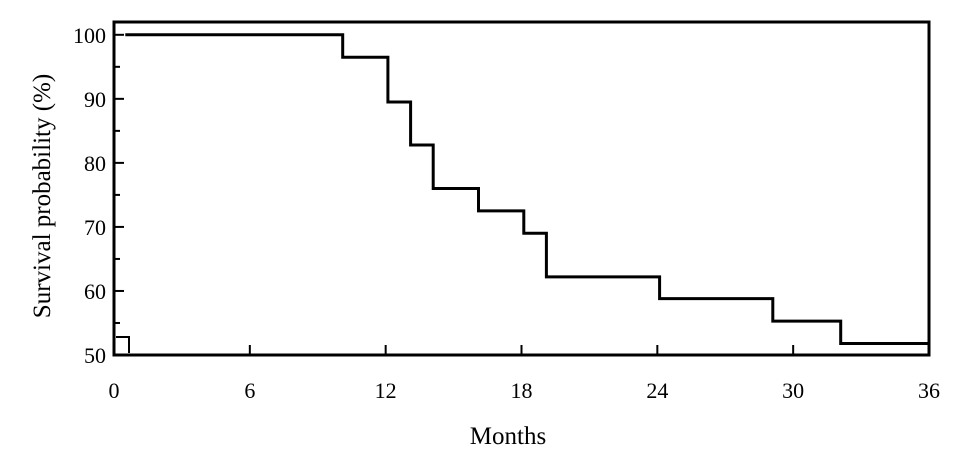 This screenshot has width=961, height=452. Describe the element at coordinates (522, 390) in the screenshot. I see `x-tick-label-18: 18` at that location.